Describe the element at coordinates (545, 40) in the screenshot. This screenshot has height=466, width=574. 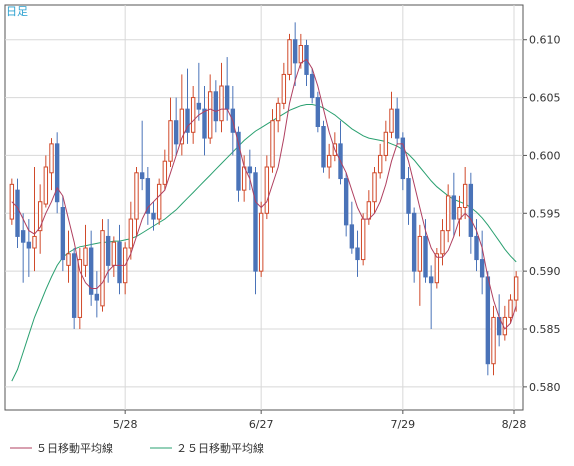
I see `y-tick-label: 0.610` at that location.